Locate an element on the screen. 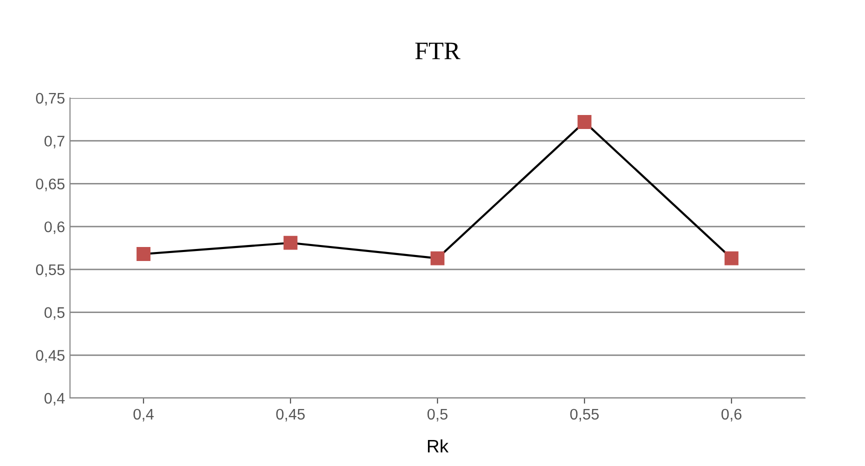 The image size is (865, 466). y-tick-label: 0,5 is located at coordinates (54, 313).